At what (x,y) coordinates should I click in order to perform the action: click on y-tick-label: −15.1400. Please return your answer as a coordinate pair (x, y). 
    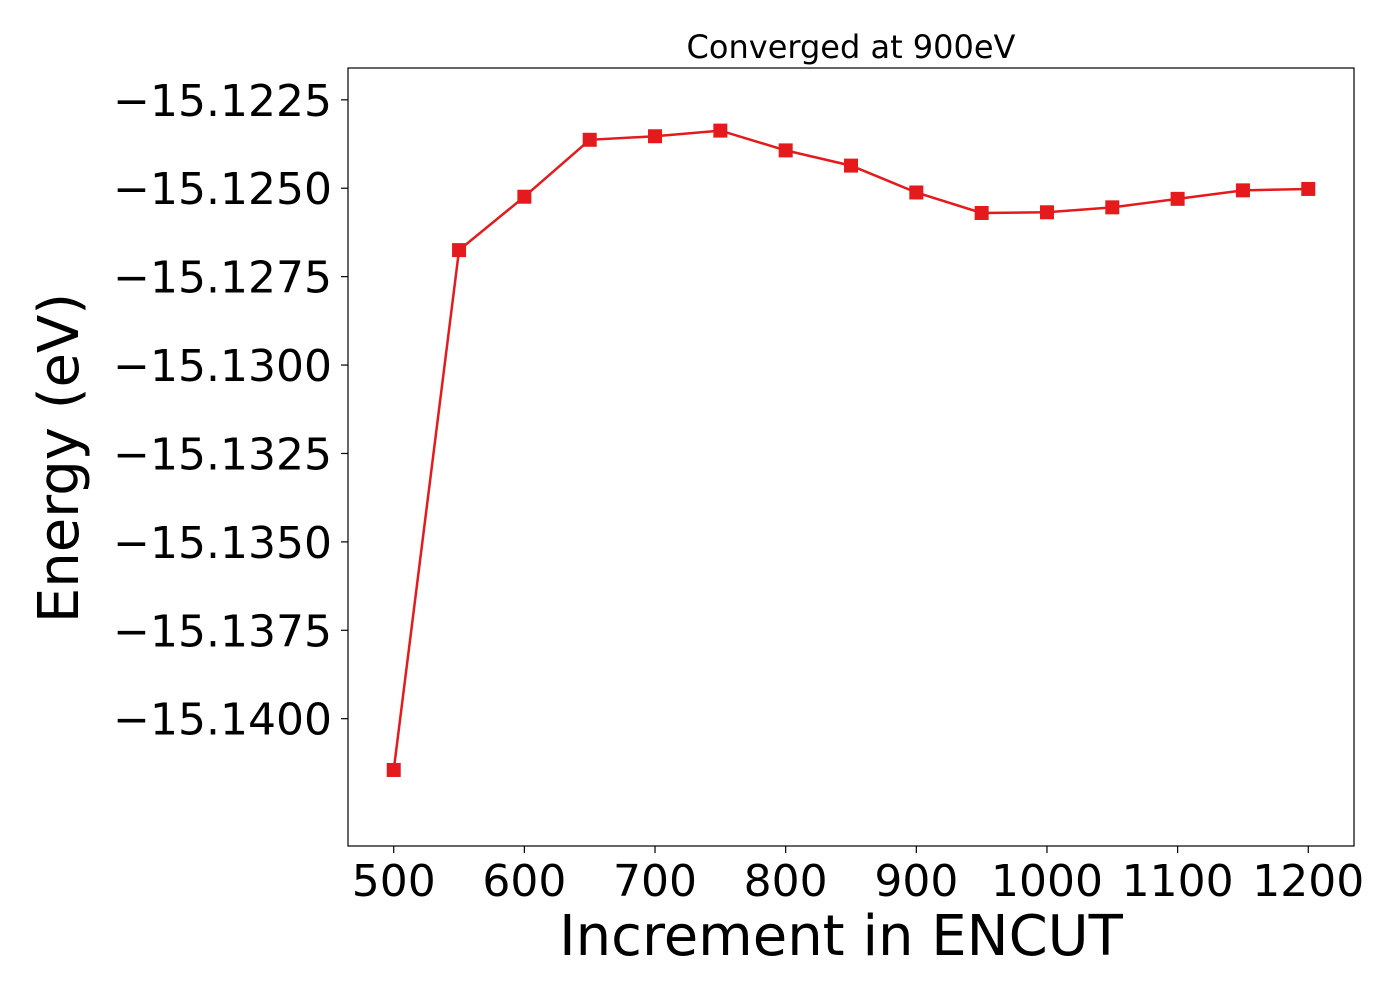
    Looking at the image, I should click on (222, 720).